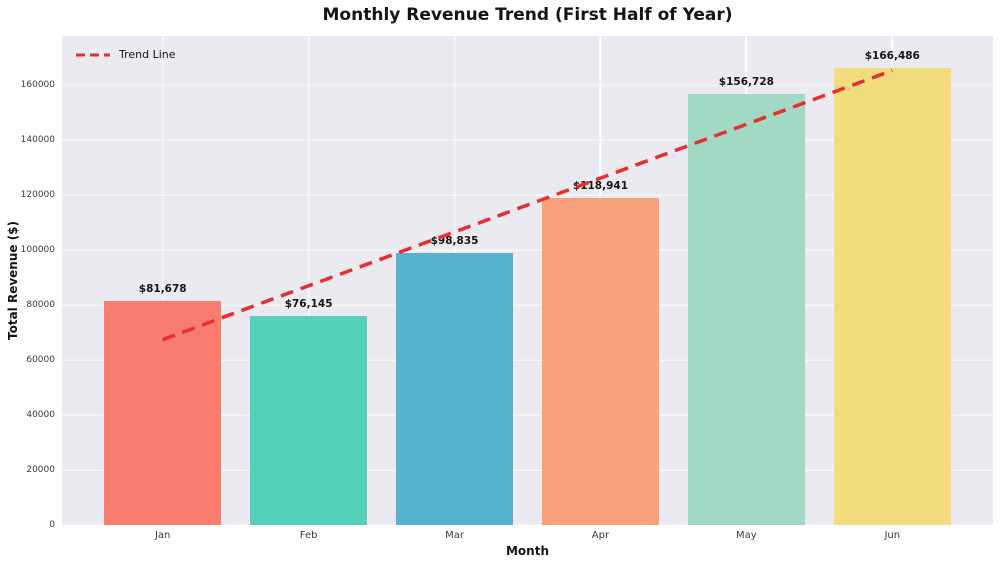 The width and height of the screenshot is (1000, 567). I want to click on y-axis-title: Total Revenue ($), so click(13, 280).